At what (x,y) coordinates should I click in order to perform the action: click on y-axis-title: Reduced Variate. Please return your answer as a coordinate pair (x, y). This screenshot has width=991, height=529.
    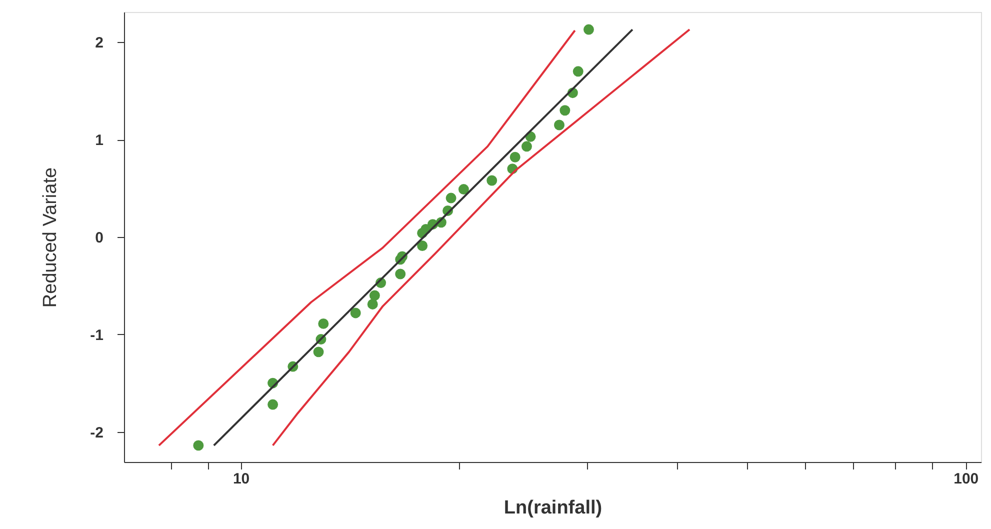
    Looking at the image, I should click on (51, 237).